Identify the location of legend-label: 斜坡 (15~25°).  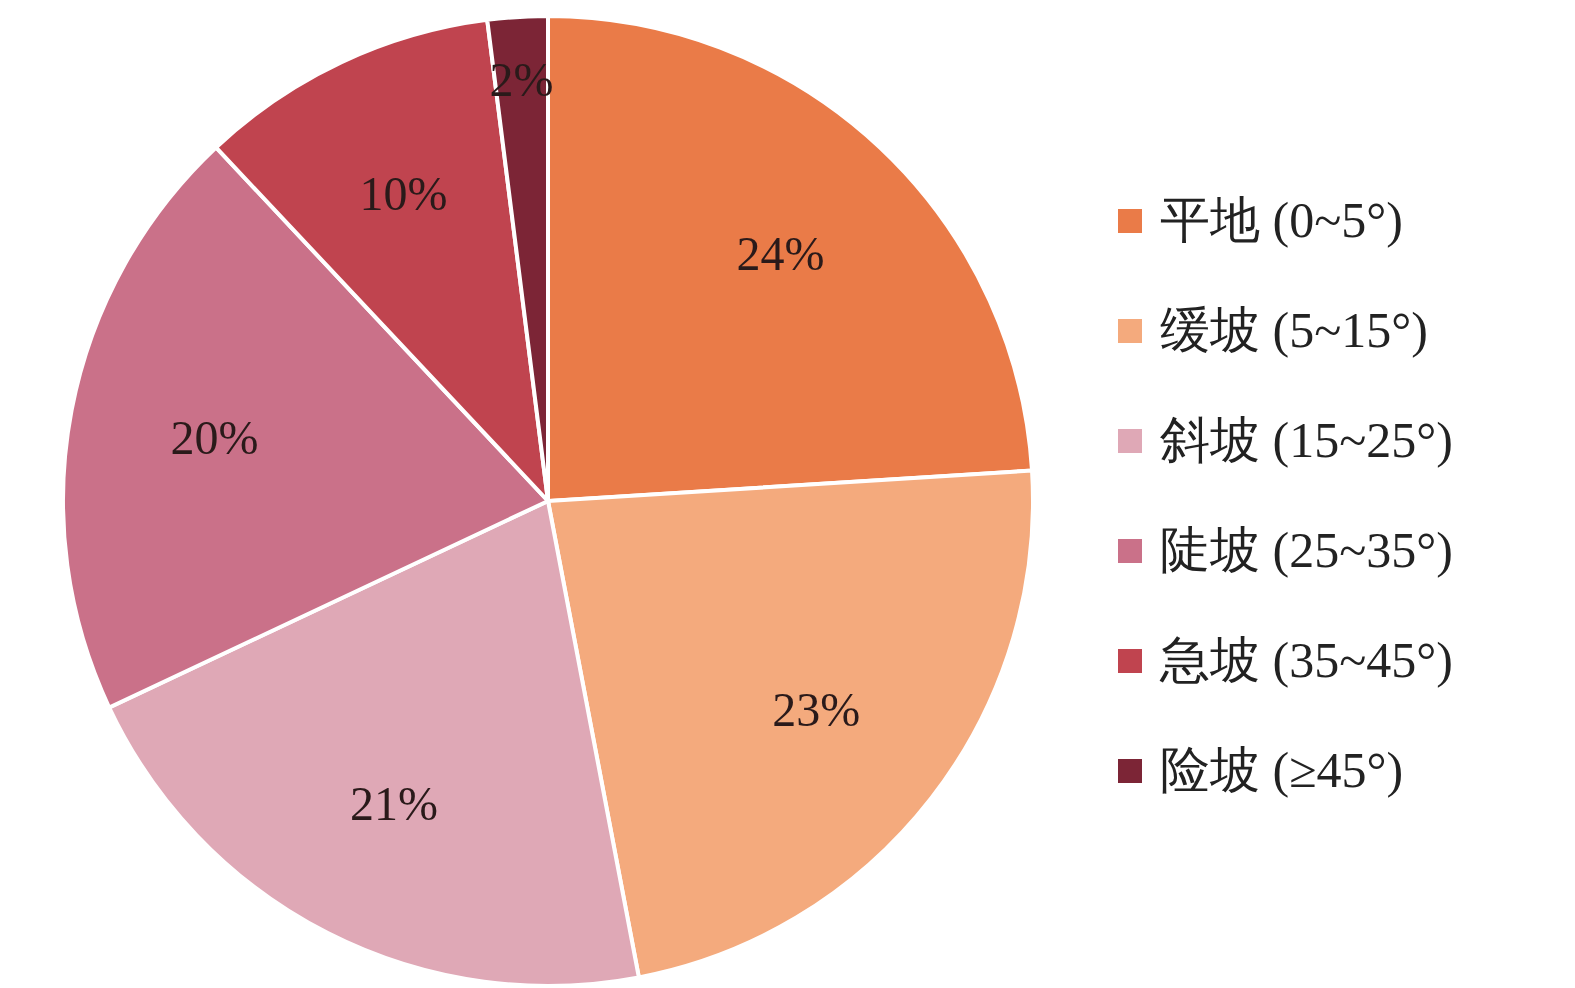
(1306, 440).